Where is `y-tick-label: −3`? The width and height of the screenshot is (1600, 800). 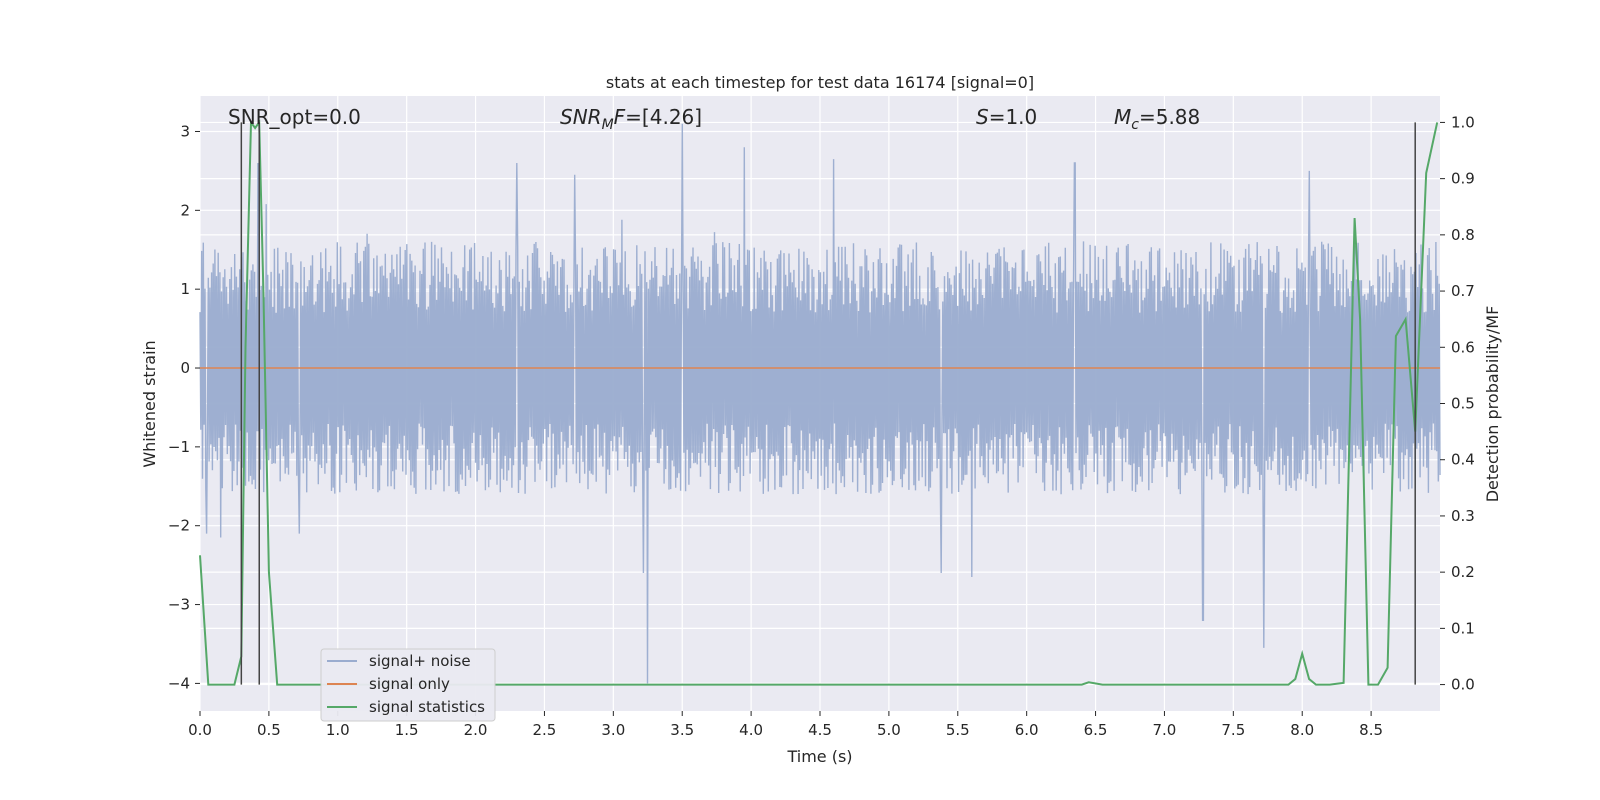 y-tick-label: −3 is located at coordinates (179, 605).